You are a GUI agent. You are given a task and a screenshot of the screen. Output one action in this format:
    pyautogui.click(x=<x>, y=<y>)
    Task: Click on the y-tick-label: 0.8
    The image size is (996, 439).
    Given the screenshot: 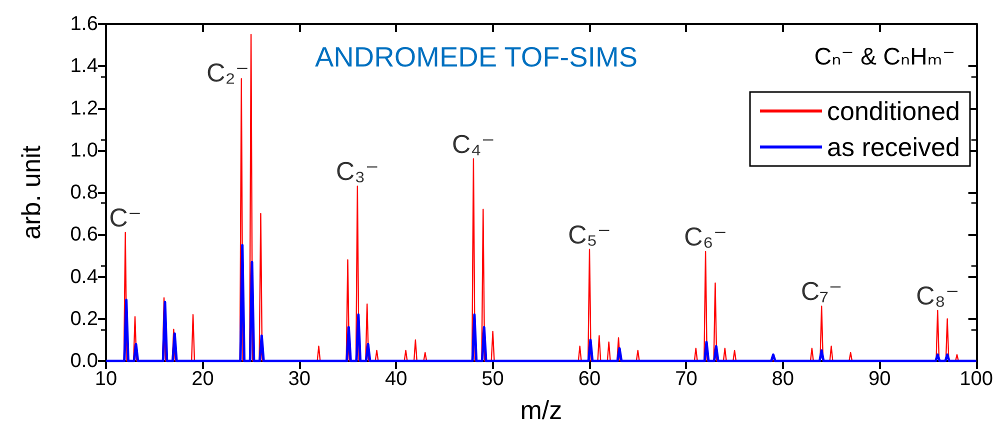 What is the action you would take?
    pyautogui.click(x=84, y=193)
    